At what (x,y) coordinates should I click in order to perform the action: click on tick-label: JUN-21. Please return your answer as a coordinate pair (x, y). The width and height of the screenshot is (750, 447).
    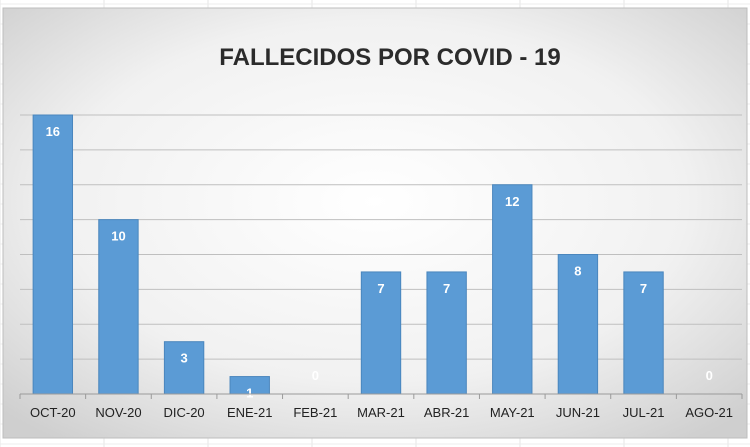
    Looking at the image, I should click on (578, 412).